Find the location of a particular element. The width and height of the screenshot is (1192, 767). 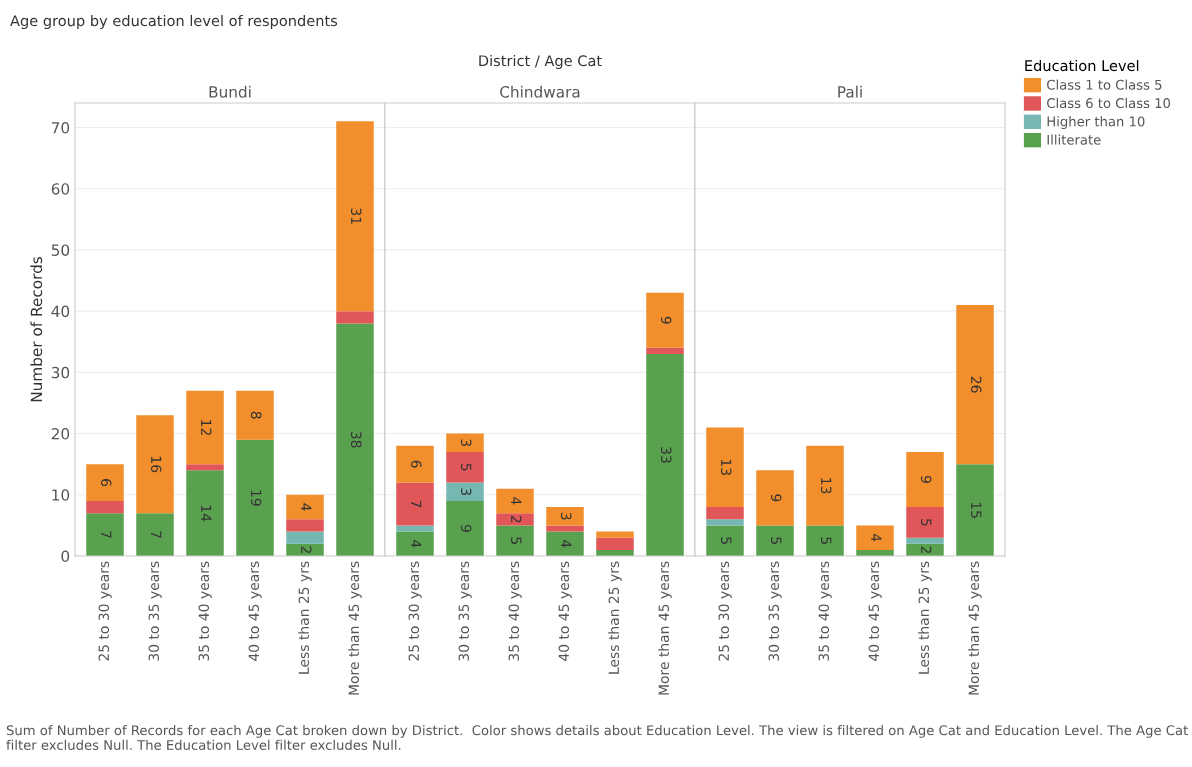

data-label: 33 is located at coordinates (666, 455).